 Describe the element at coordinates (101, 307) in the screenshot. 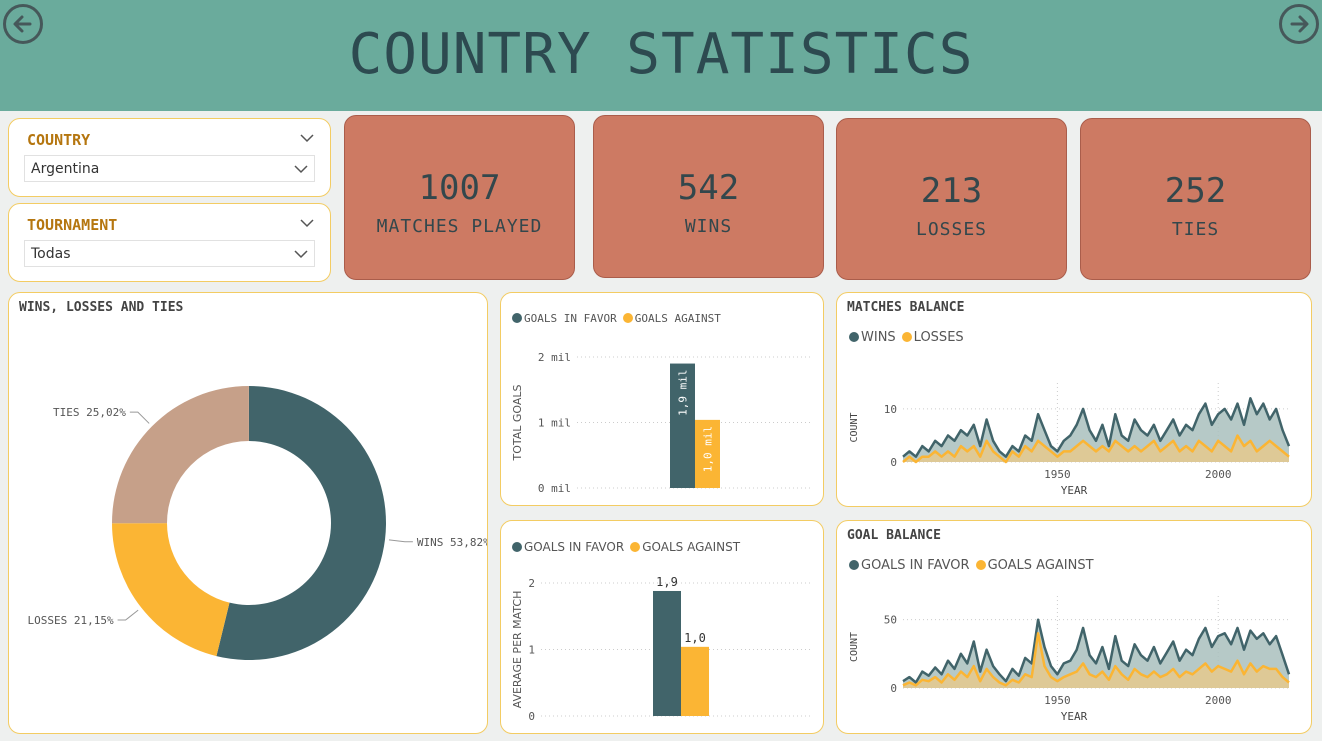

I see `chart-title: WINS, LOSSES AND TIES` at that location.